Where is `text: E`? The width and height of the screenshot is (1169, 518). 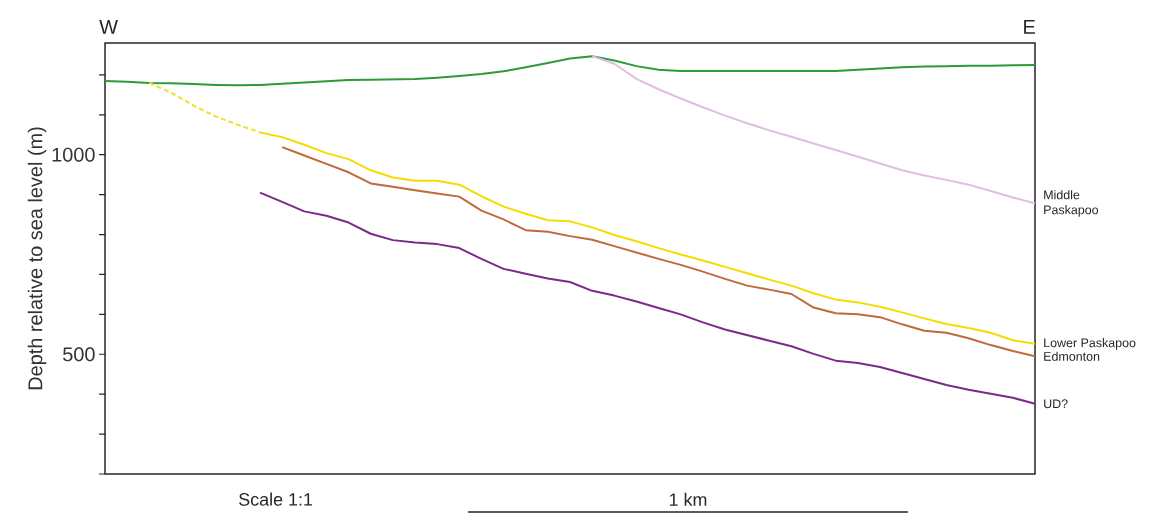
text: E is located at coordinates (1029, 27).